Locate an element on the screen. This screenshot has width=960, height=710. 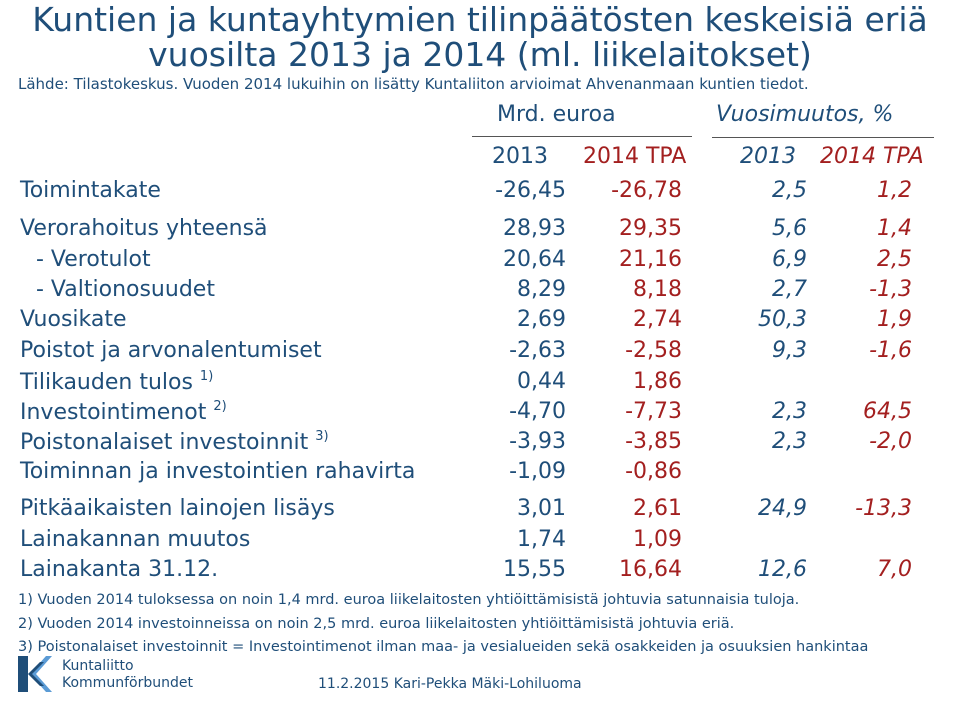
change-2013: 2,7 is located at coordinates (789, 289).